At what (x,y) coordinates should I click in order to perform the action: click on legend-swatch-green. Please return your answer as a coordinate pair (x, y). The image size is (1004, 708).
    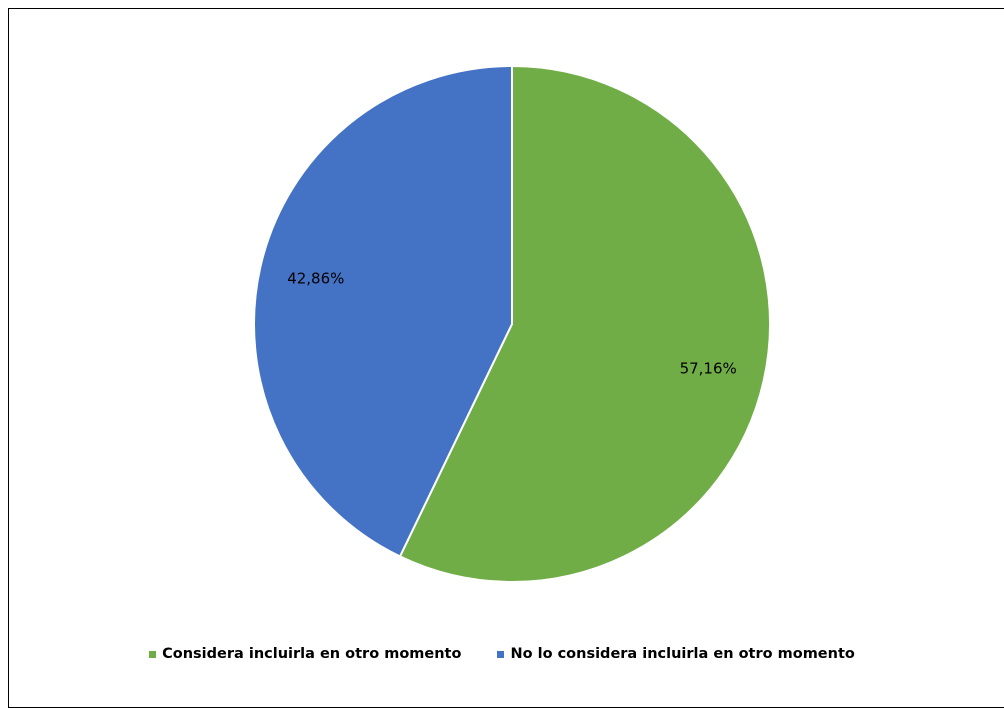
    Looking at the image, I should click on (153, 654).